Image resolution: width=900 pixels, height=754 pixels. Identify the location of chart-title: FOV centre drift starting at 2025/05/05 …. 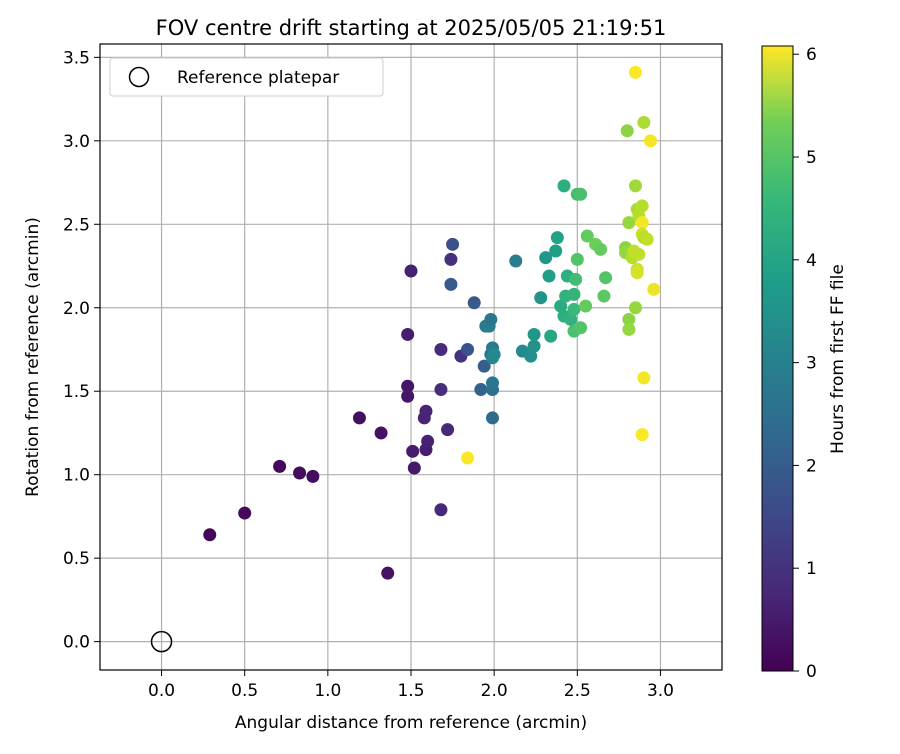
(411, 28).